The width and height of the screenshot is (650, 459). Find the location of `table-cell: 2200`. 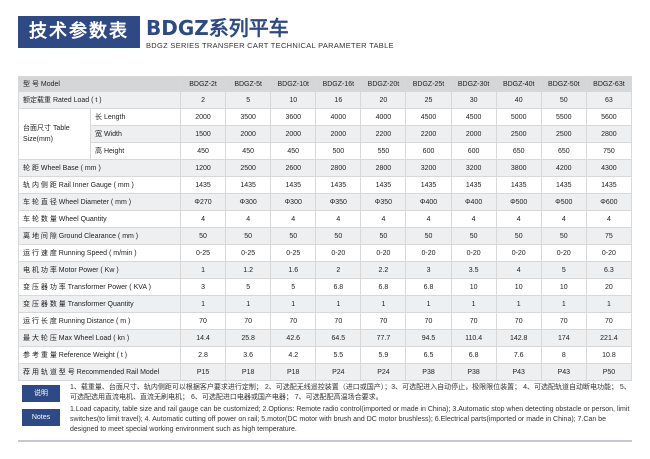

table-cell: 2200 is located at coordinates (383, 134).